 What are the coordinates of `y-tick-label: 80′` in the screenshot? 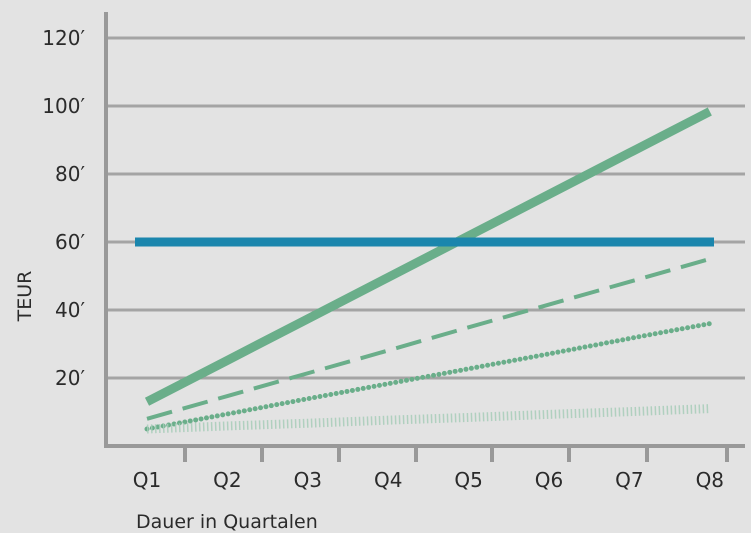 It's located at (70, 174).